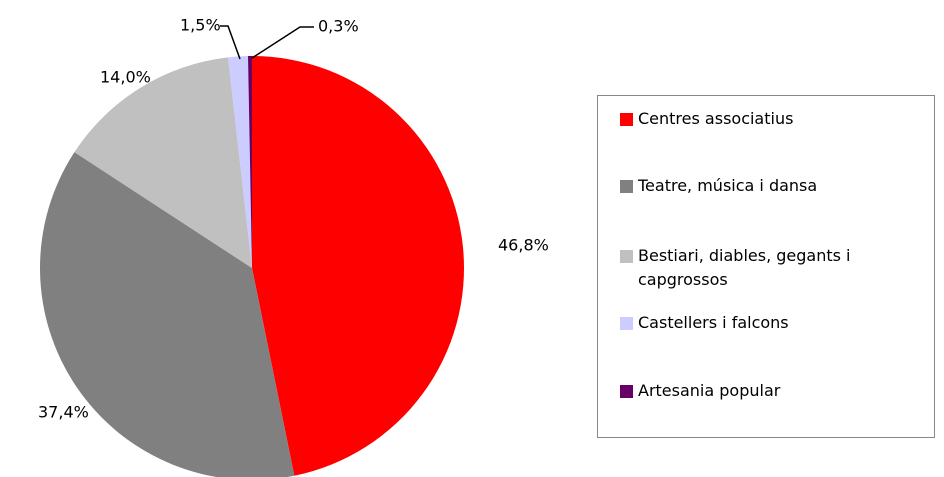  What do you see at coordinates (200, 25) in the screenshot?
I see `data-label: 1,5%` at bounding box center [200, 25].